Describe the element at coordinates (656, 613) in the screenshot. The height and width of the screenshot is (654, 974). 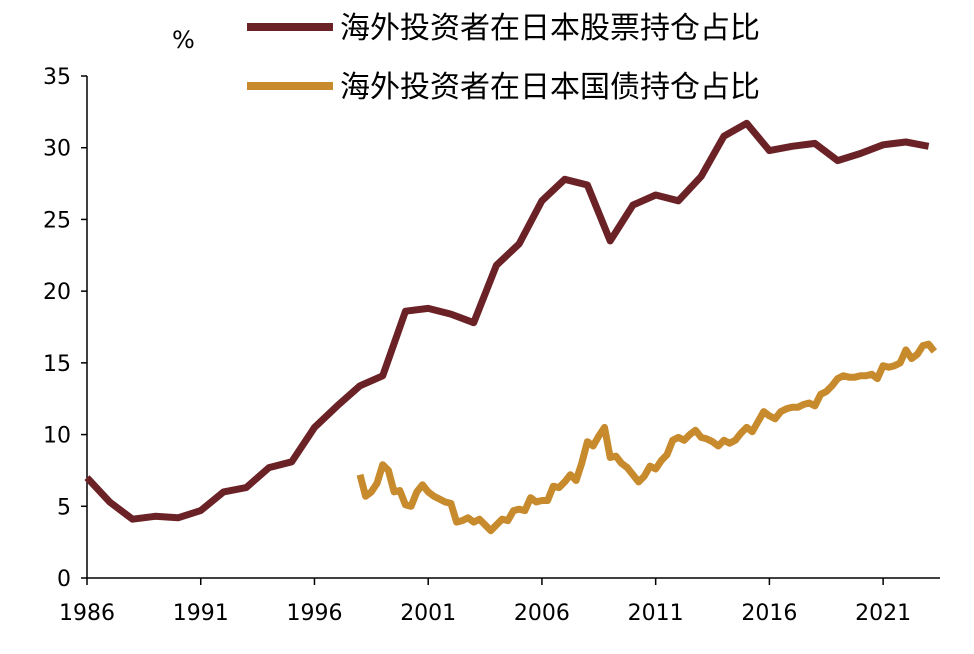
I see `x-tick-label: 2011` at that location.